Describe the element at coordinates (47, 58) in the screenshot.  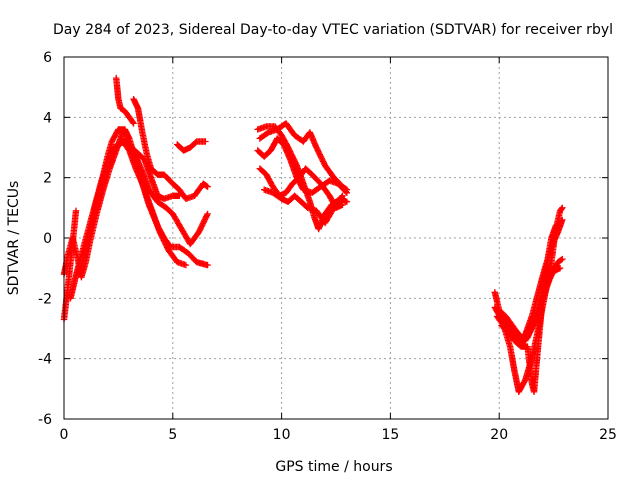
I see `y-tick-label: 6` at that location.